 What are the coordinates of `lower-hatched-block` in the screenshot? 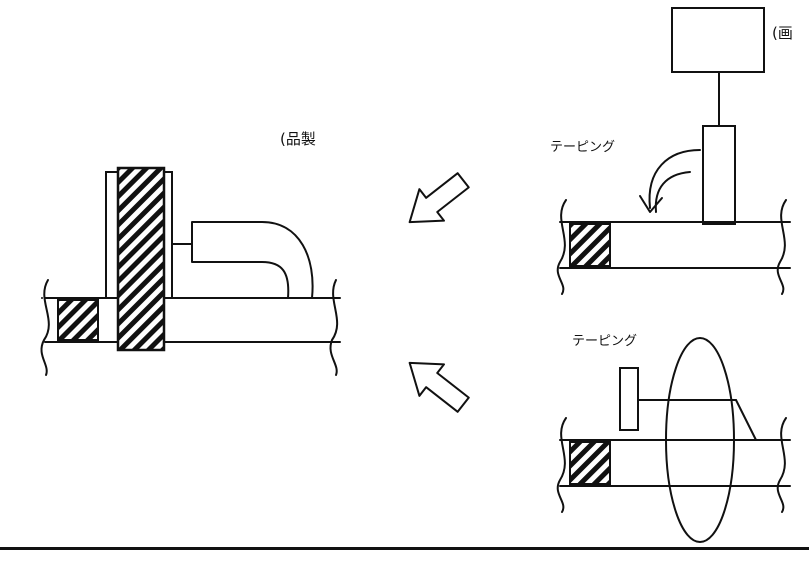 It's located at (590, 463).